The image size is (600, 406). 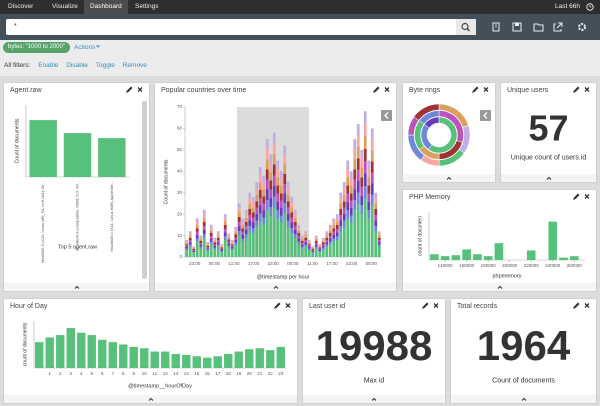 I want to click on nav-tab: Settings, so click(x=147, y=6).